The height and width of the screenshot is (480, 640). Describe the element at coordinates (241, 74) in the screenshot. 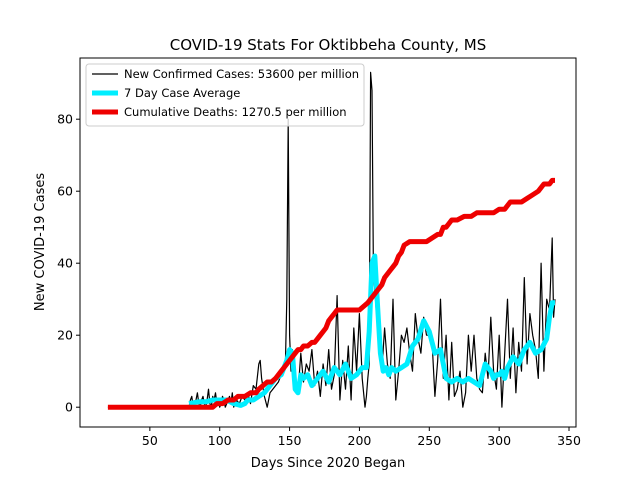

I see `legend-label-cases: New Confirmed Cases: 53600 per million` at that location.